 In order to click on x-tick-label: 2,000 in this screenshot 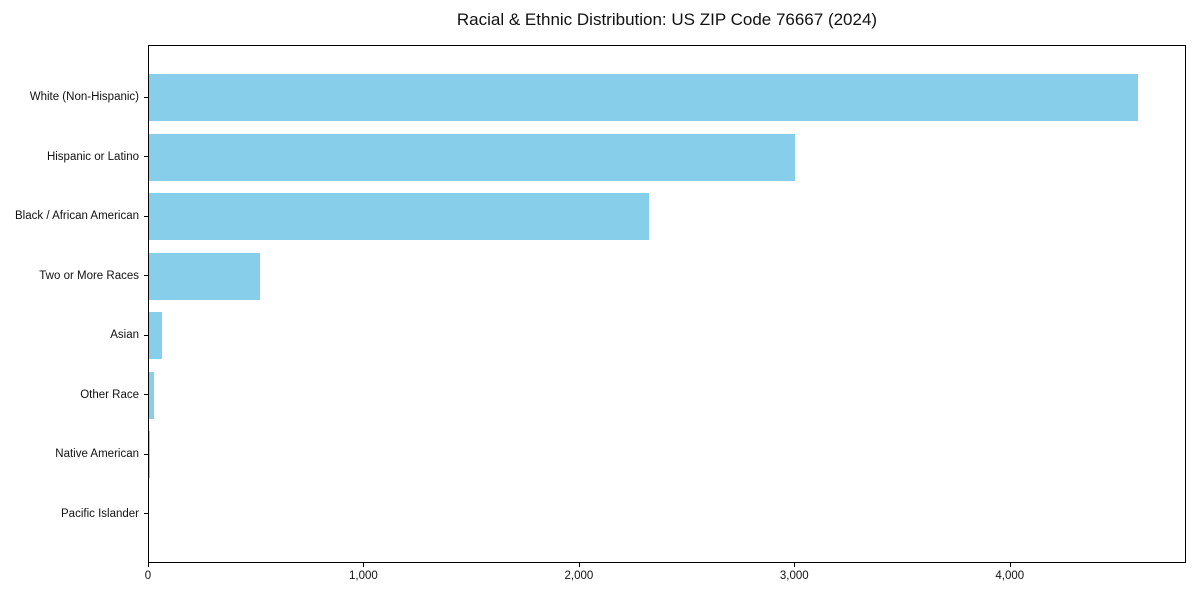, I will do `click(579, 576)`.